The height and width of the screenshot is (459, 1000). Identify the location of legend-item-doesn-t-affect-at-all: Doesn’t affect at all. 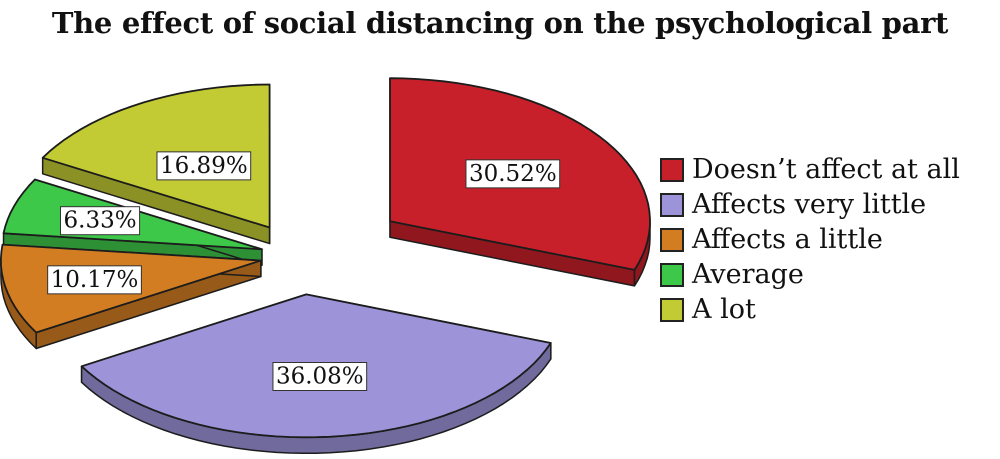
(810, 169).